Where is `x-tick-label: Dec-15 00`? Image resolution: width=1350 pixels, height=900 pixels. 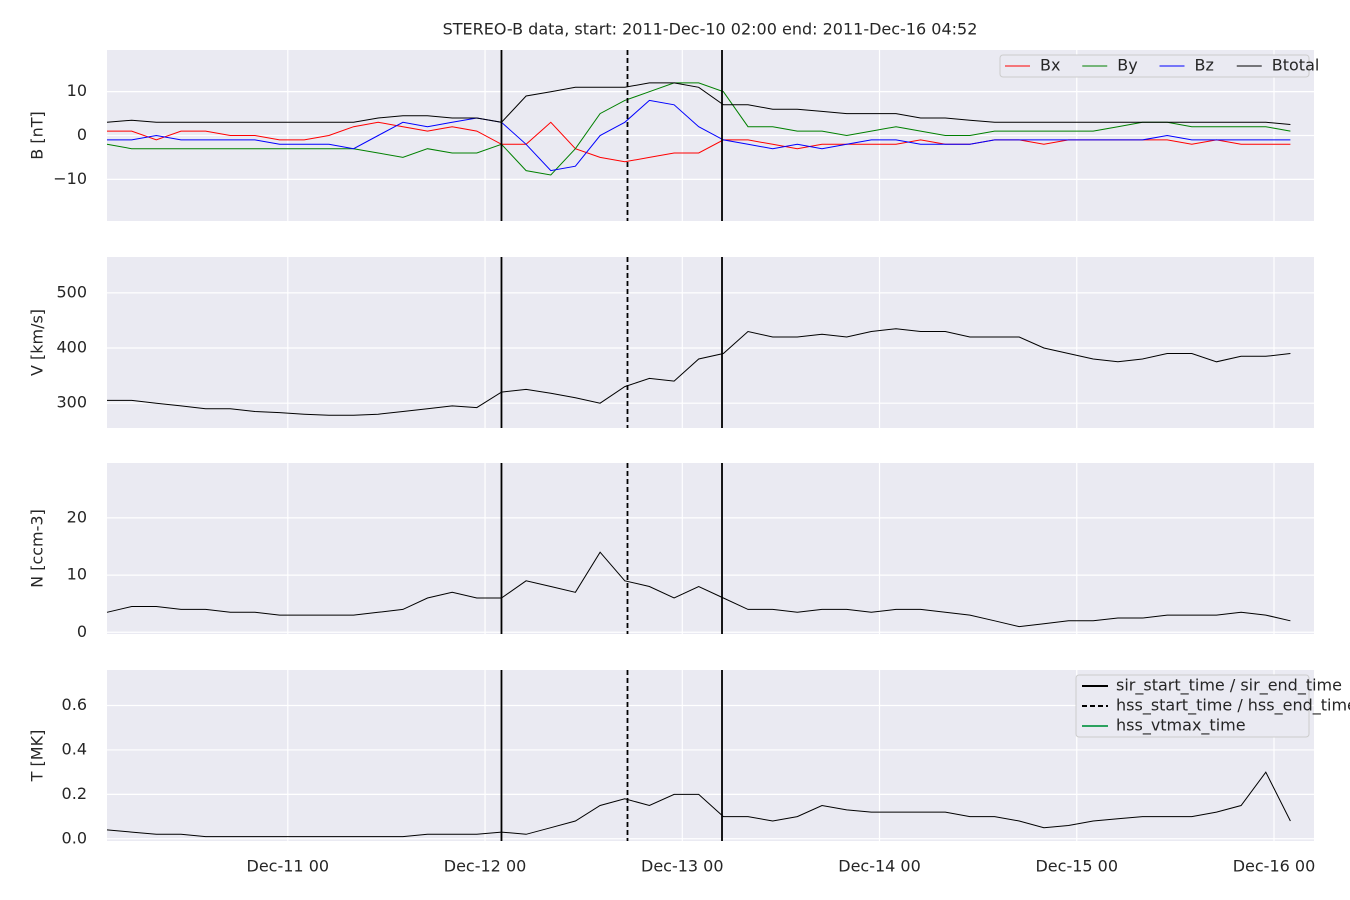
x-tick-label: Dec-15 00 is located at coordinates (1076, 866).